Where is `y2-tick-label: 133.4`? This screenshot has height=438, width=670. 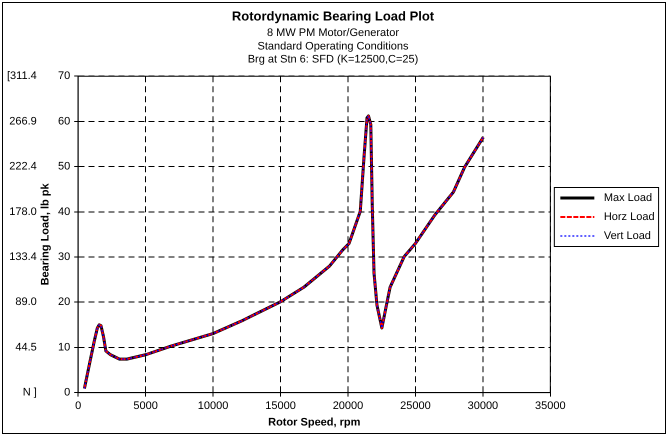 y2-tick-label: 133.4 is located at coordinates (23, 257).